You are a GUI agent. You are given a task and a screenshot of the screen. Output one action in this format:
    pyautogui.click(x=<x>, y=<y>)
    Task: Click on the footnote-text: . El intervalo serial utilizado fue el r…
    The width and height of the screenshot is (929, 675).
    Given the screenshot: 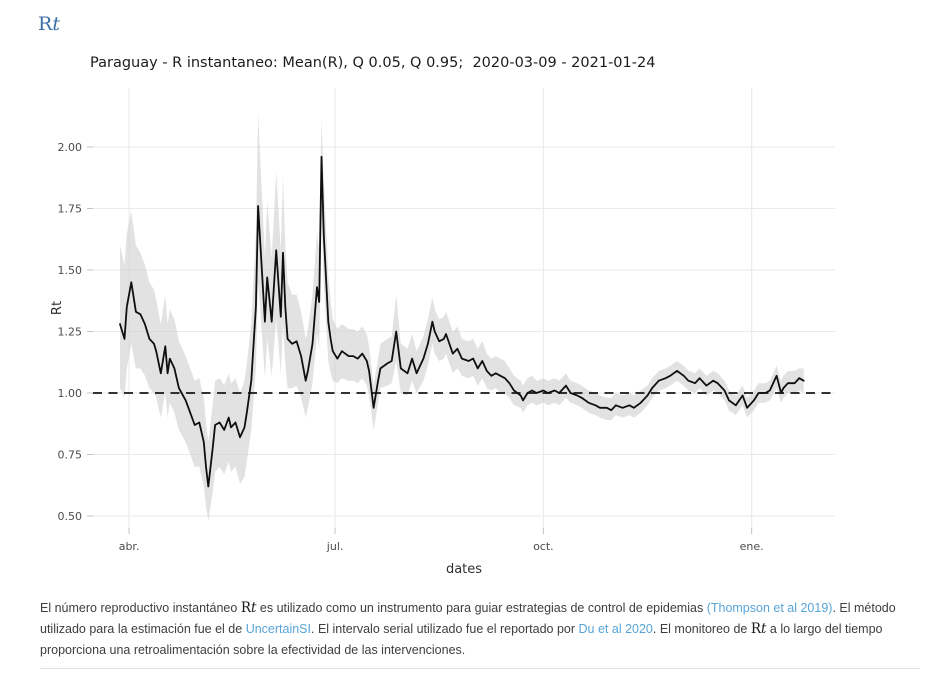 What is the action you would take?
    pyautogui.click(x=445, y=629)
    